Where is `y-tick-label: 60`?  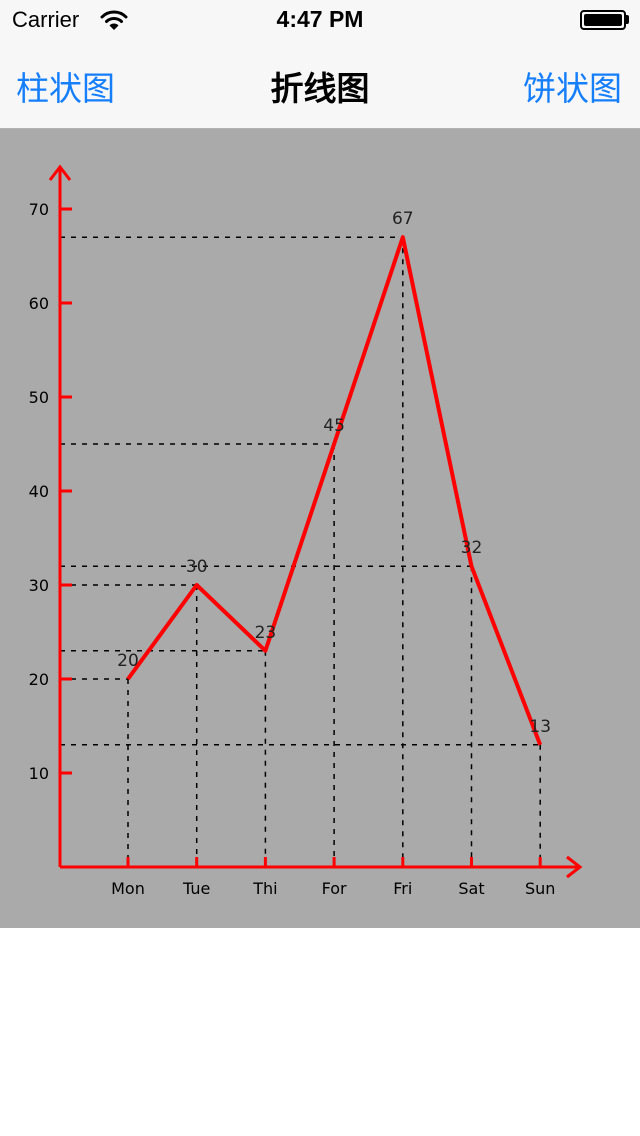
y-tick-label: 60 is located at coordinates (39, 303).